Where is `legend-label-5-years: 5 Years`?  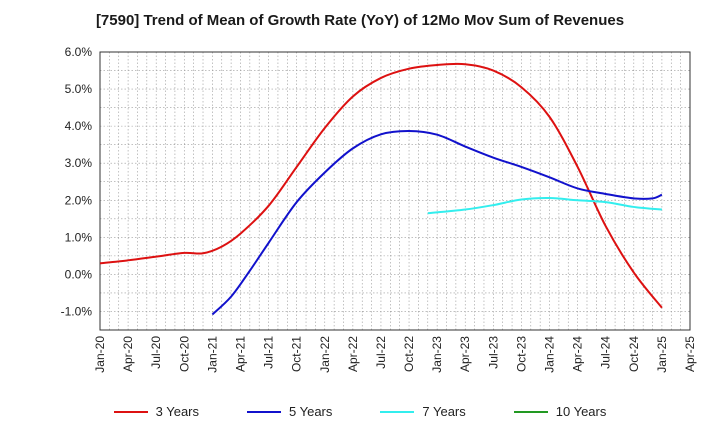
legend-label-5-years: 5 Years is located at coordinates (311, 411).